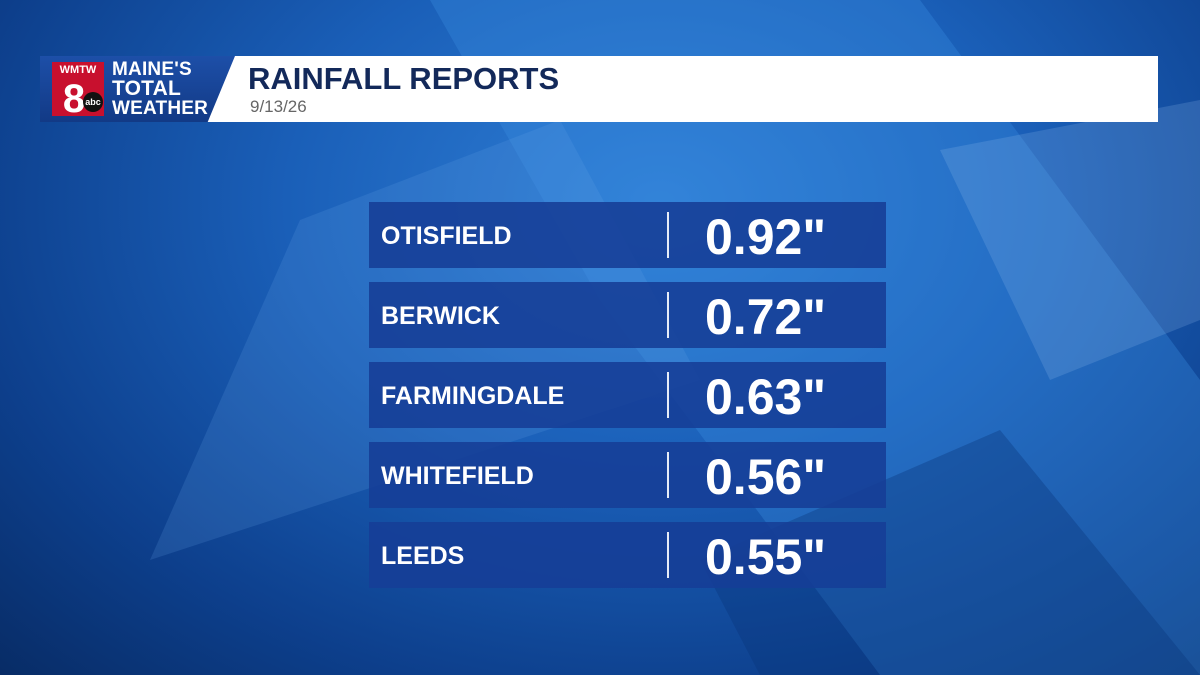 Image resolution: width=1200 pixels, height=675 pixels. What do you see at coordinates (457, 476) in the screenshot?
I see `location: WHITEFIELD` at bounding box center [457, 476].